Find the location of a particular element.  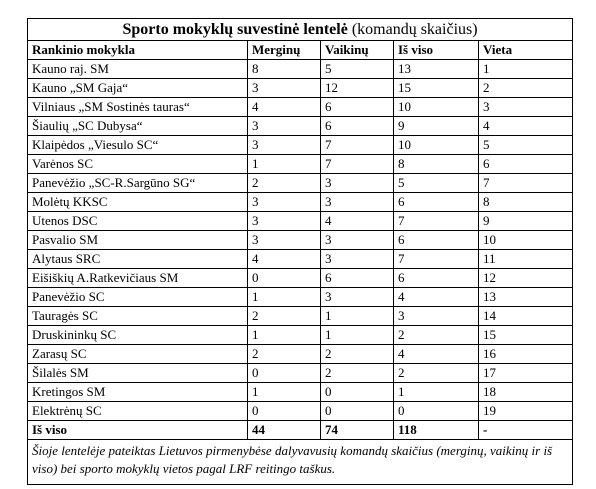

cell: Zarasų SC is located at coordinates (137, 354).